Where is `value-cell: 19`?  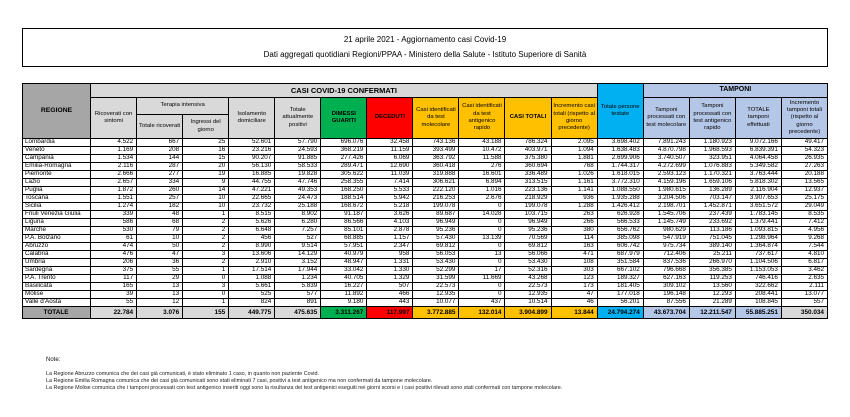
value-cell: 19 is located at coordinates (206, 174).